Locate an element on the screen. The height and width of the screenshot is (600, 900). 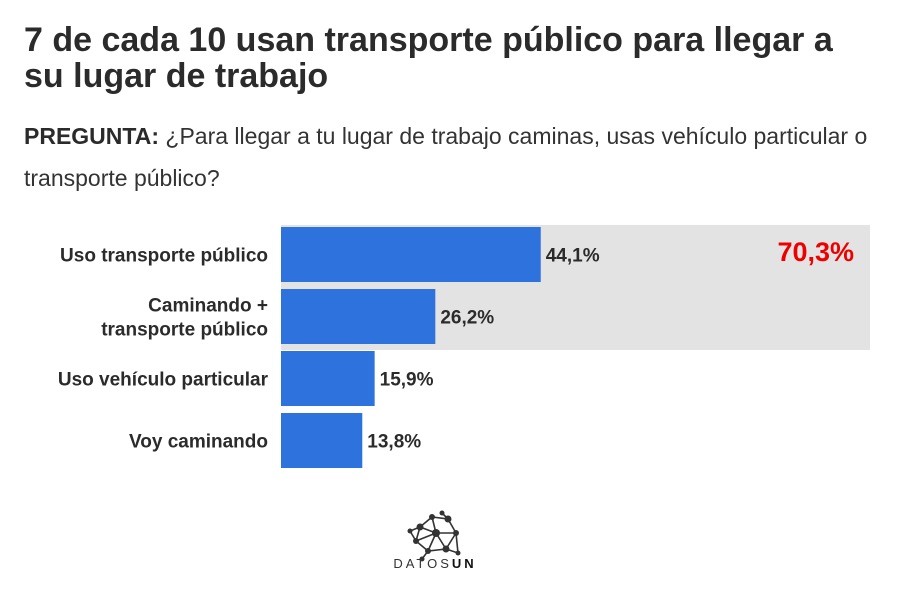
category-label-line: Voy caminando is located at coordinates (198, 442).